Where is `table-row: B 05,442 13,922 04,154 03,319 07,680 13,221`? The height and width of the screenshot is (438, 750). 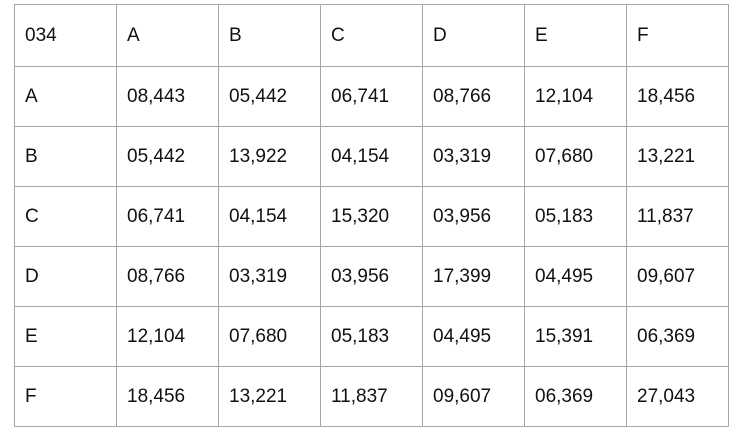 table-row: B 05,442 13,922 04,154 03,319 07,680 13,221 is located at coordinates (371, 156).